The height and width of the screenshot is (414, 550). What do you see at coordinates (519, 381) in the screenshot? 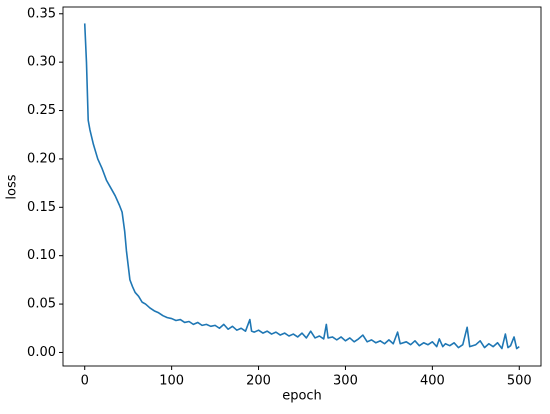
I see `x-tick-label: 500` at bounding box center [519, 381].